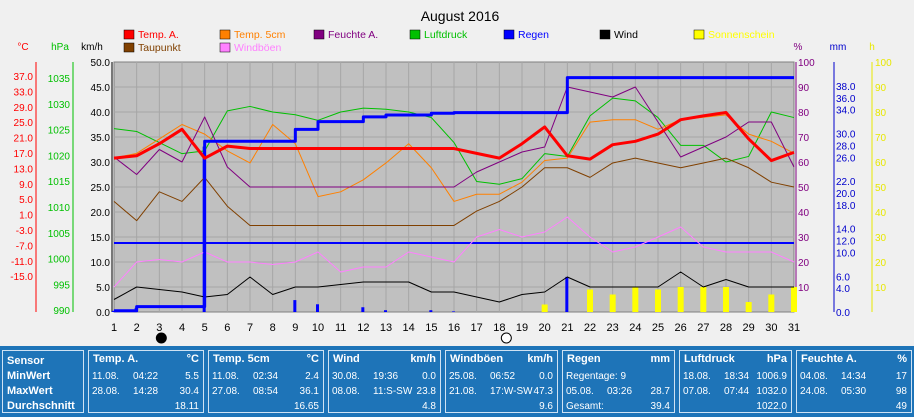 The image size is (914, 417). Describe the element at coordinates (266, 391) in the screenshot. I see `stats-cell: 08:54` at that location.